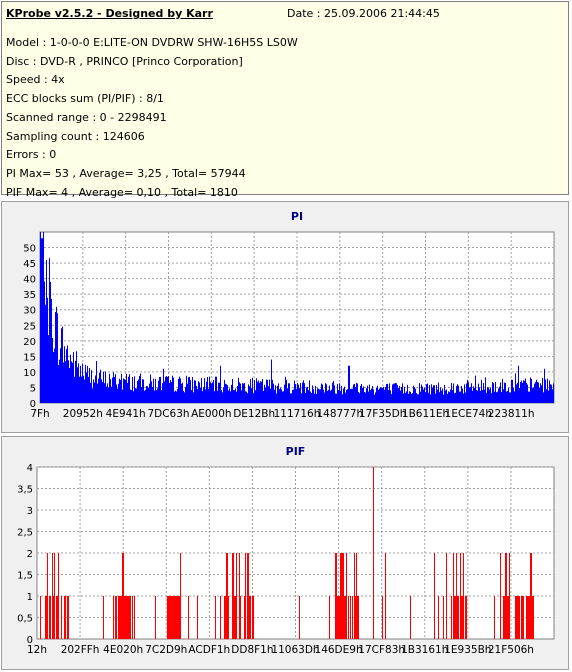 Image resolution: width=572 pixels, height=672 pixels. Describe the element at coordinates (33, 388) in the screenshot. I see `y-tick-label: 5` at that location.